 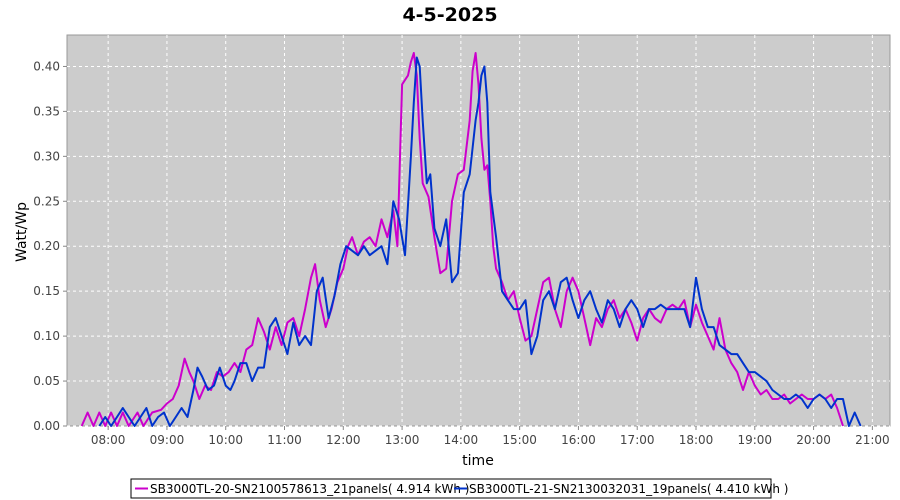 What do you see at coordinates (46, 291) in the screenshot?
I see `y-tick-label: 0.15` at bounding box center [46, 291].